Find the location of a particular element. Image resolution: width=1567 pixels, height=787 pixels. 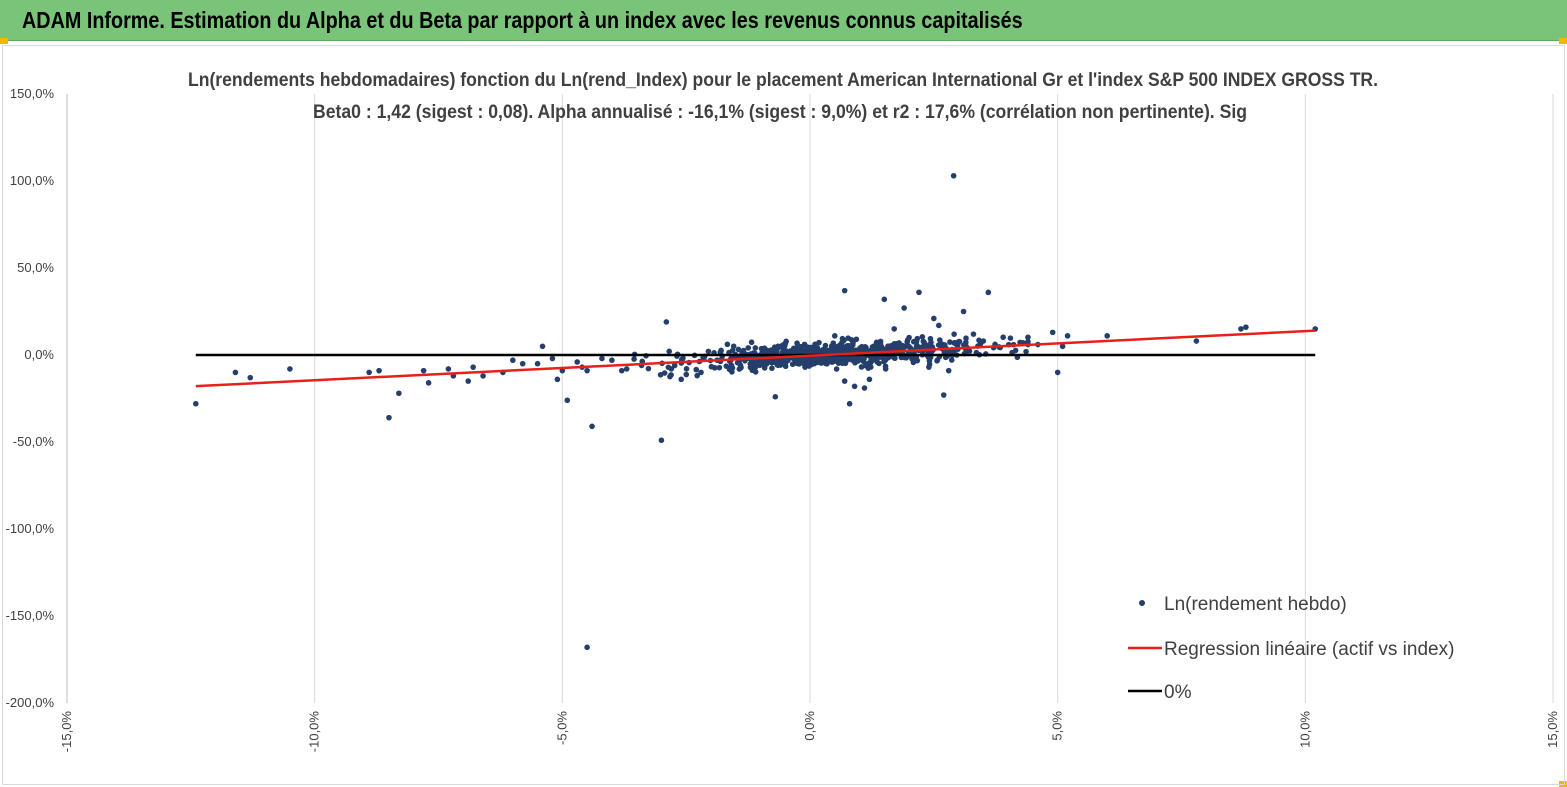

y-tick-label: -100,0% is located at coordinates (30, 528).